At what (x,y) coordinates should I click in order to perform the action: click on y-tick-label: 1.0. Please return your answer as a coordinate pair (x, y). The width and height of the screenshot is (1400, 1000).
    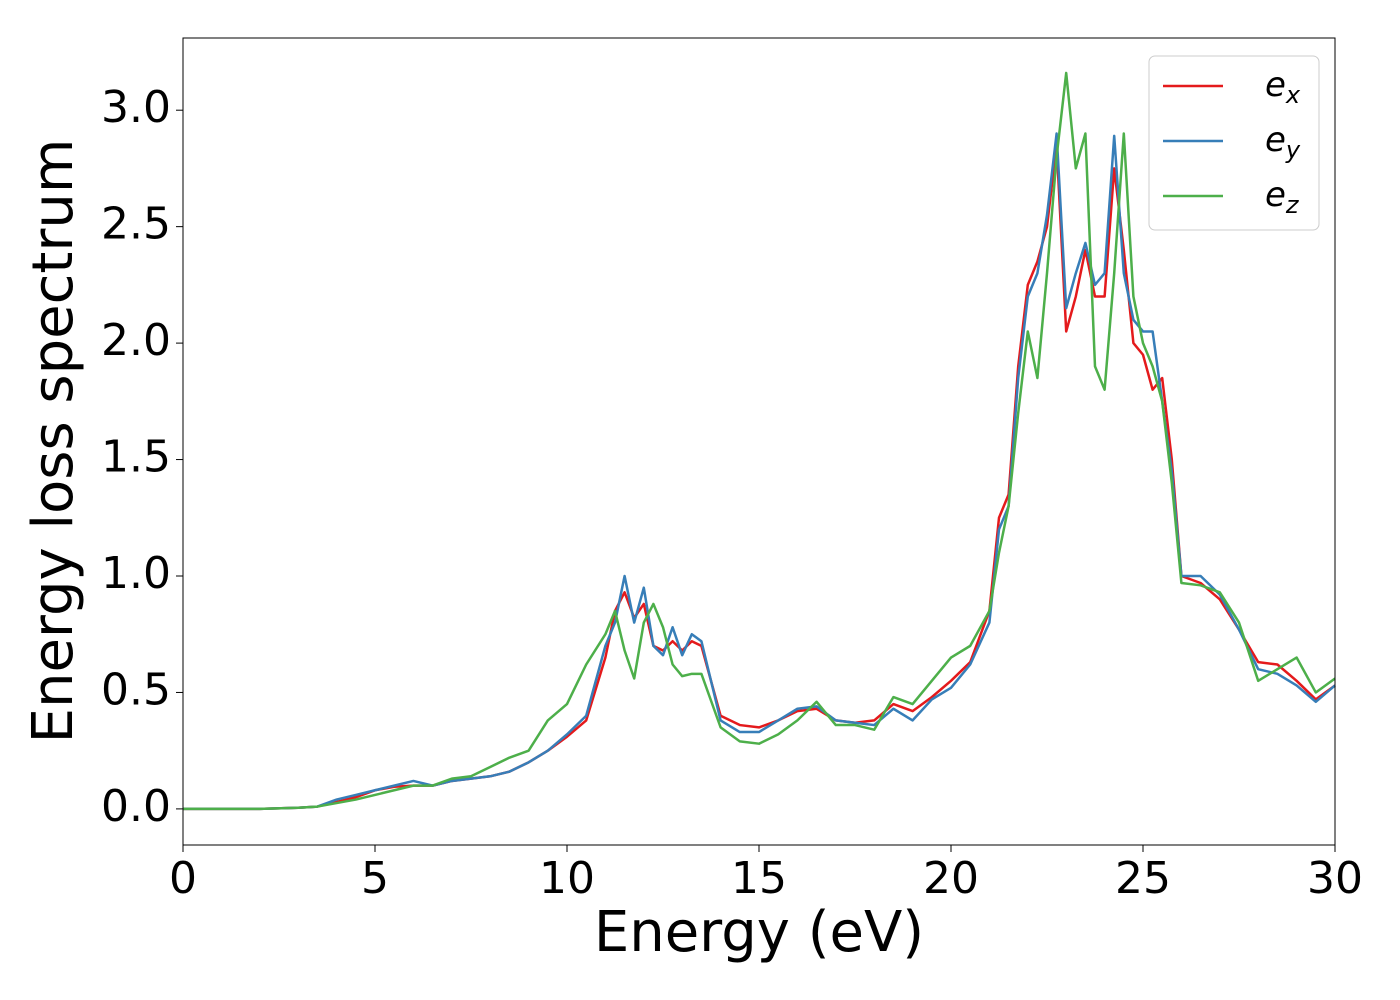
    Looking at the image, I should click on (136, 573).